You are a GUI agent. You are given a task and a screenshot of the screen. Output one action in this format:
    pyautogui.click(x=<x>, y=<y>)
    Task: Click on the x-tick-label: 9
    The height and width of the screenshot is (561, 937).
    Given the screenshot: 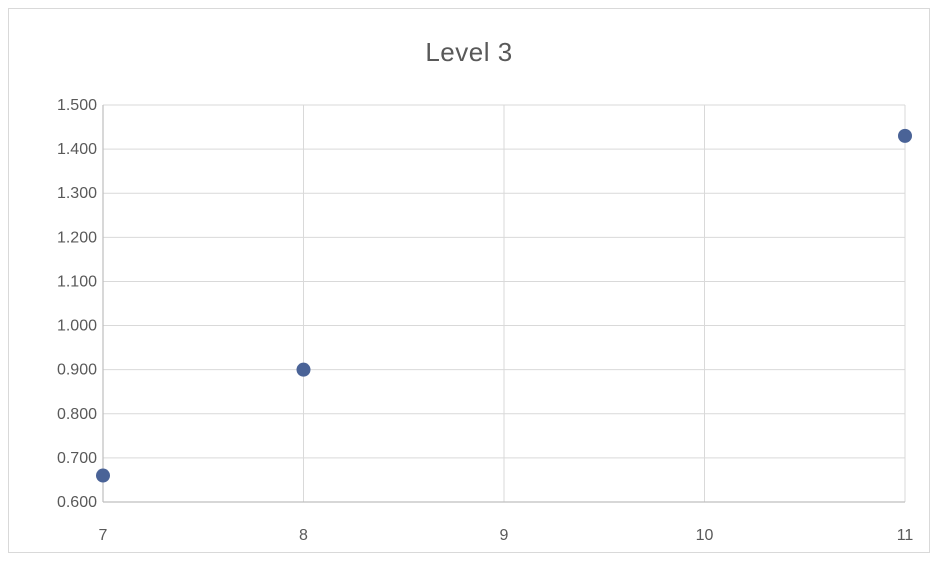 What is the action you would take?
    pyautogui.click(x=504, y=535)
    